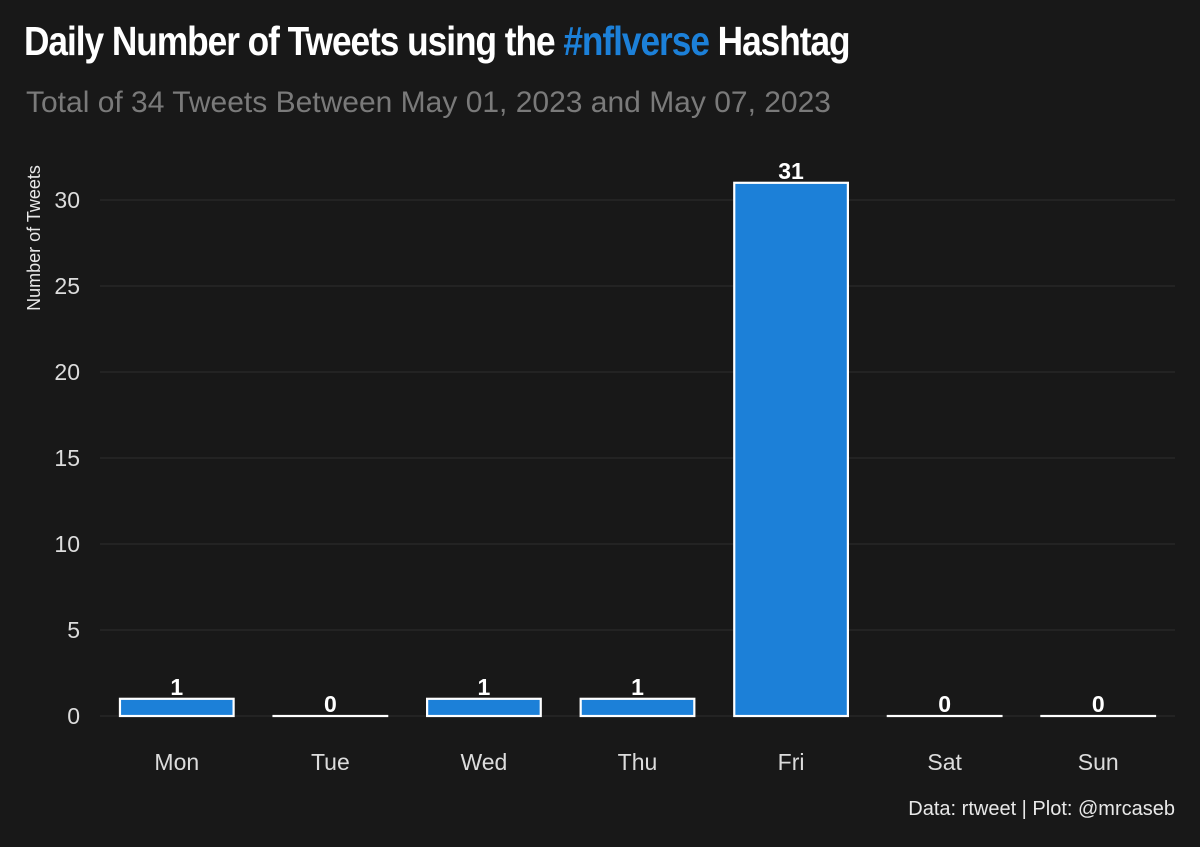 The image size is (1200, 847). What do you see at coordinates (67, 286) in the screenshot?
I see `y-tick-label: 25` at bounding box center [67, 286].